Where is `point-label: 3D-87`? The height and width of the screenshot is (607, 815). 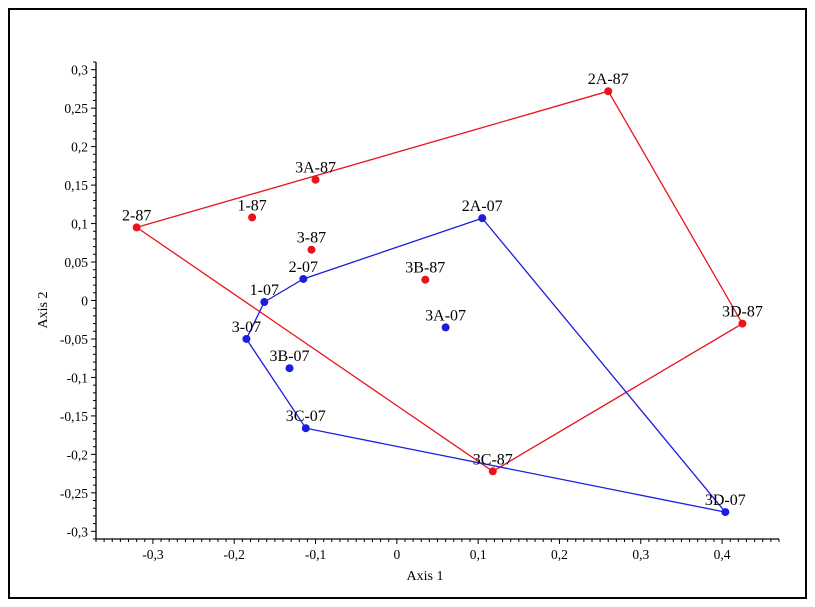
point-label: 3D-87 is located at coordinates (742, 312).